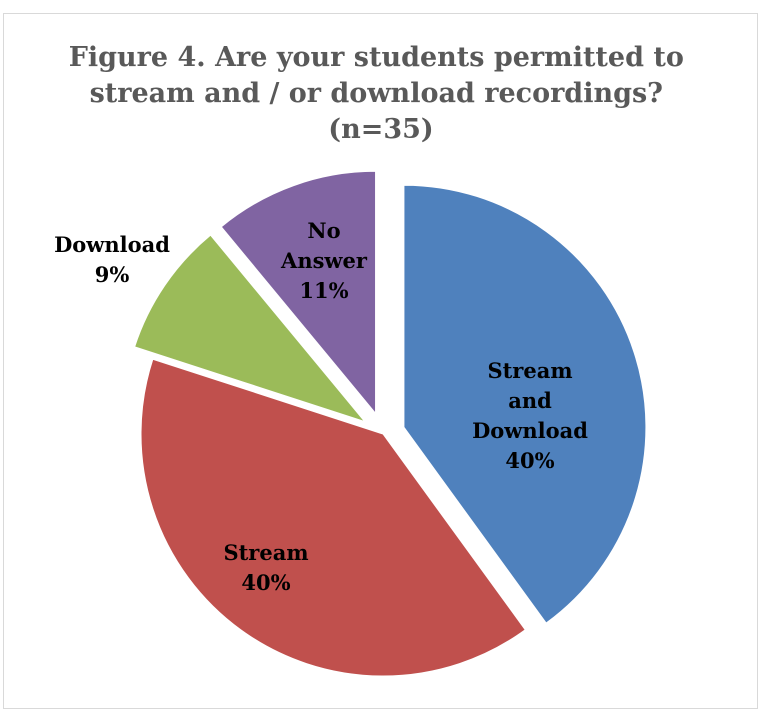 The image size is (762, 713). Describe the element at coordinates (530, 415) in the screenshot. I see `pie-label-stream-and-download: Stream and Download 40%` at that location.